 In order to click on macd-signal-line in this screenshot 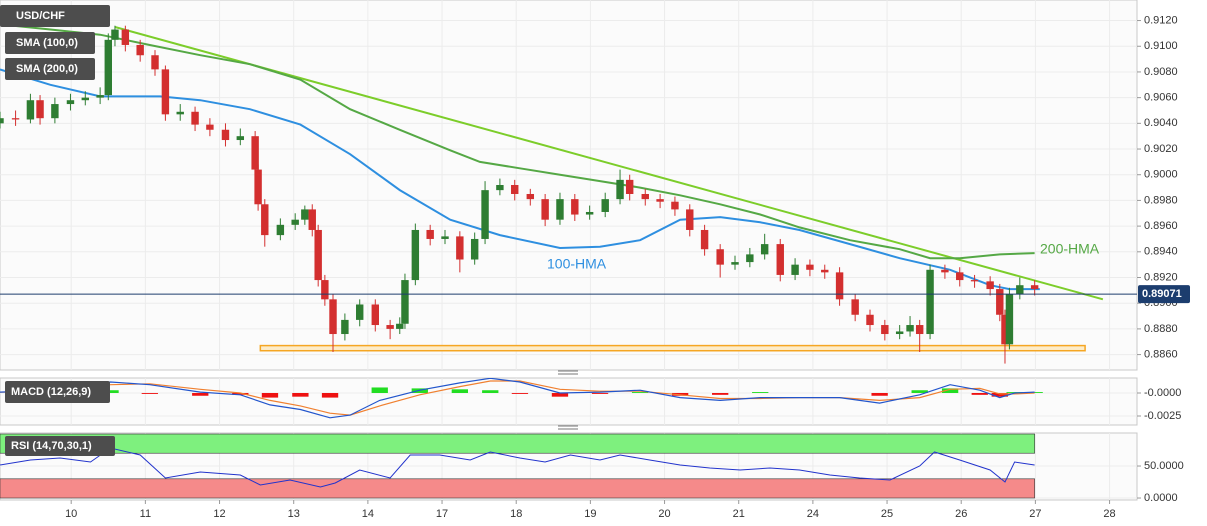, I will do `click(517, 398)`.